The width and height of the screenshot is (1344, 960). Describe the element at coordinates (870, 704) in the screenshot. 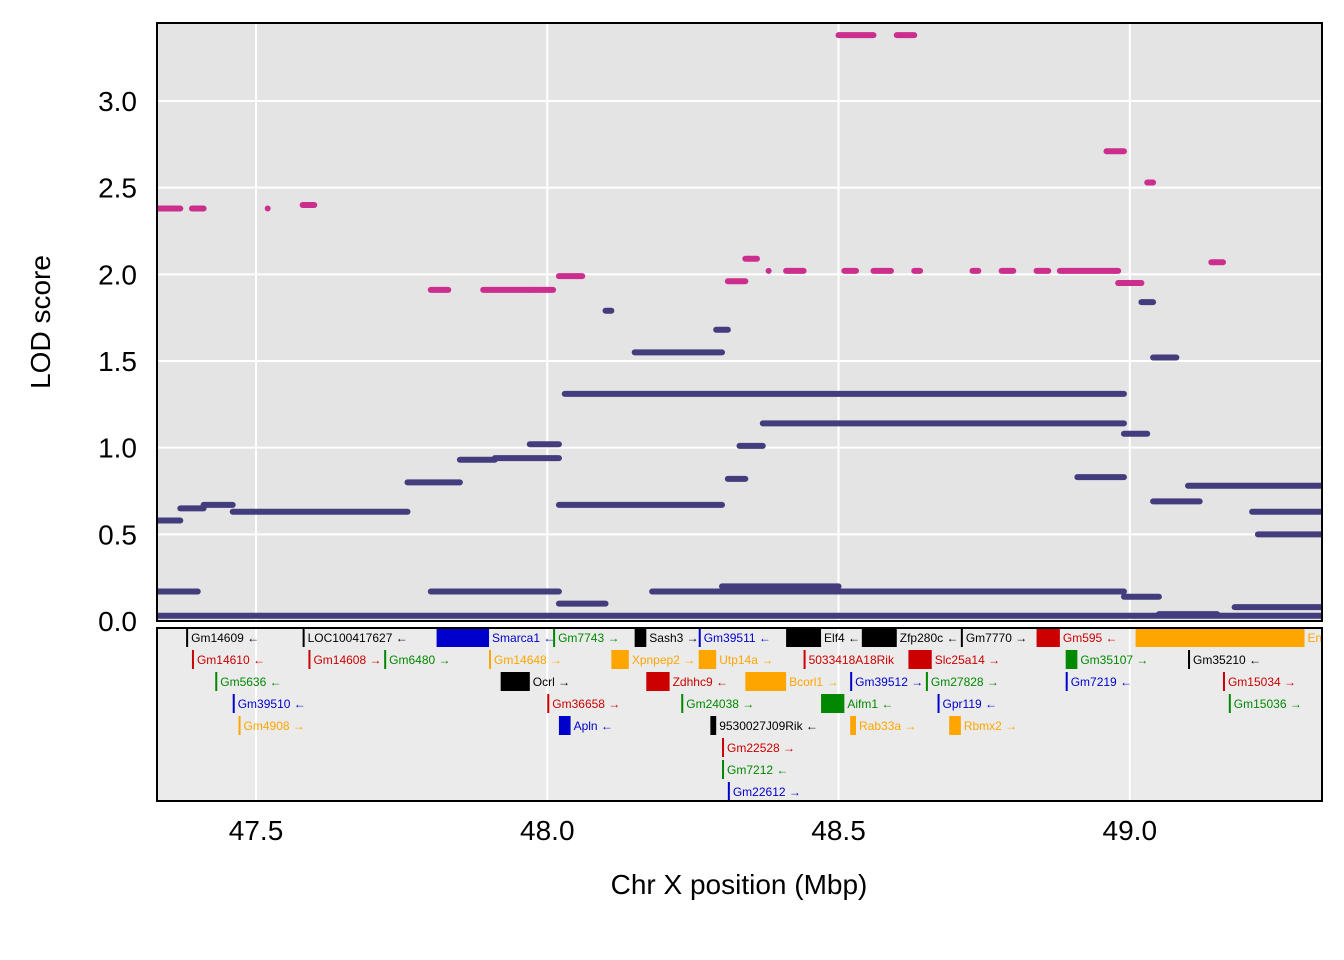

I see `gene-label: Aifm1 ←` at that location.